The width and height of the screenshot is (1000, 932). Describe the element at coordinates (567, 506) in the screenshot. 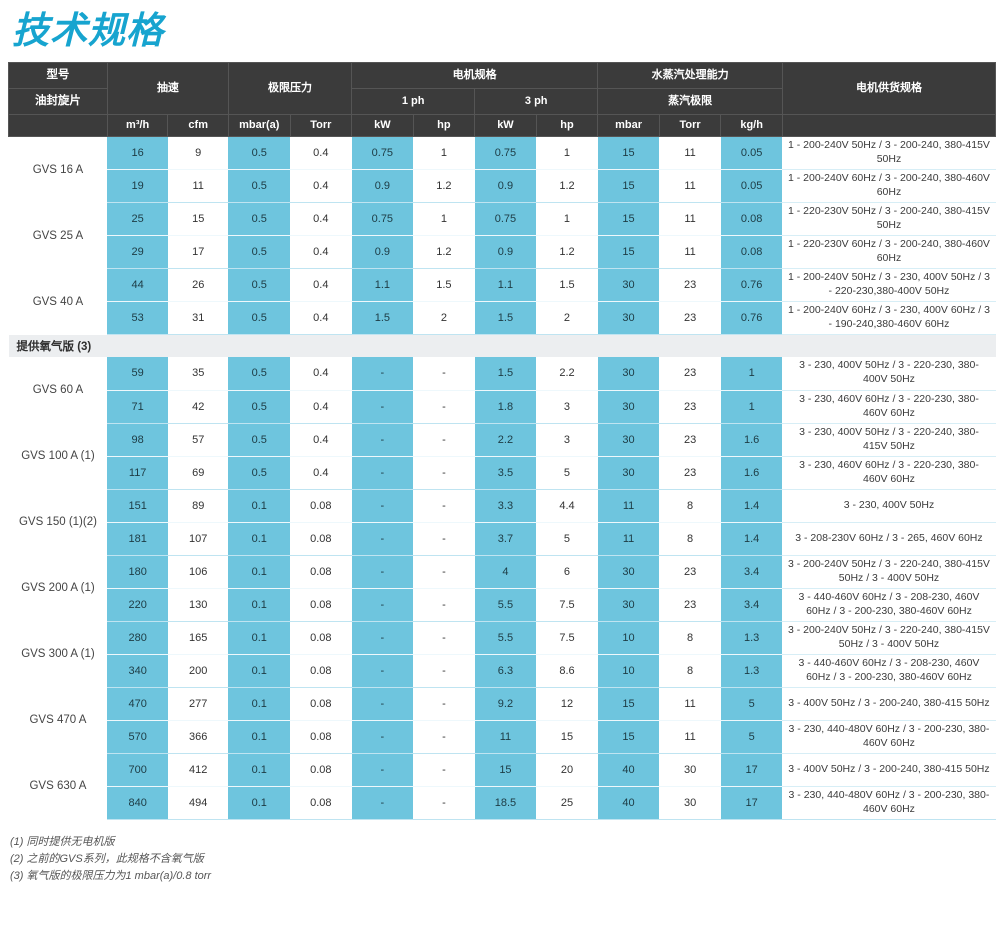

I see `cell-hp3: 4.4` at that location.